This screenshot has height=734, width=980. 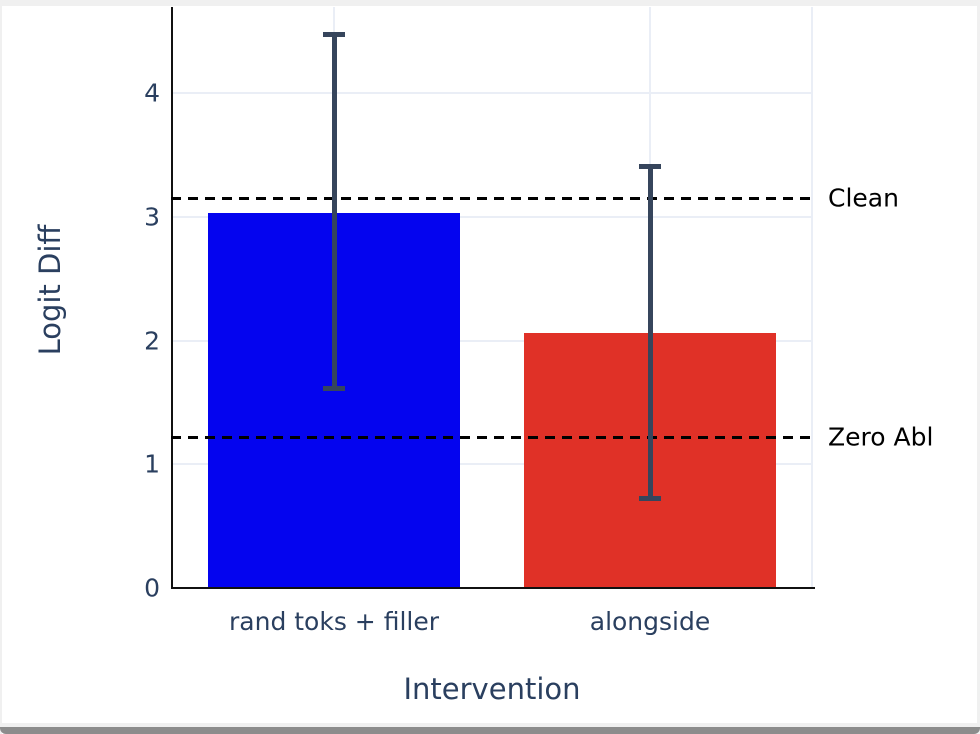 I want to click on y-tick-label: 3, so click(x=152, y=217).